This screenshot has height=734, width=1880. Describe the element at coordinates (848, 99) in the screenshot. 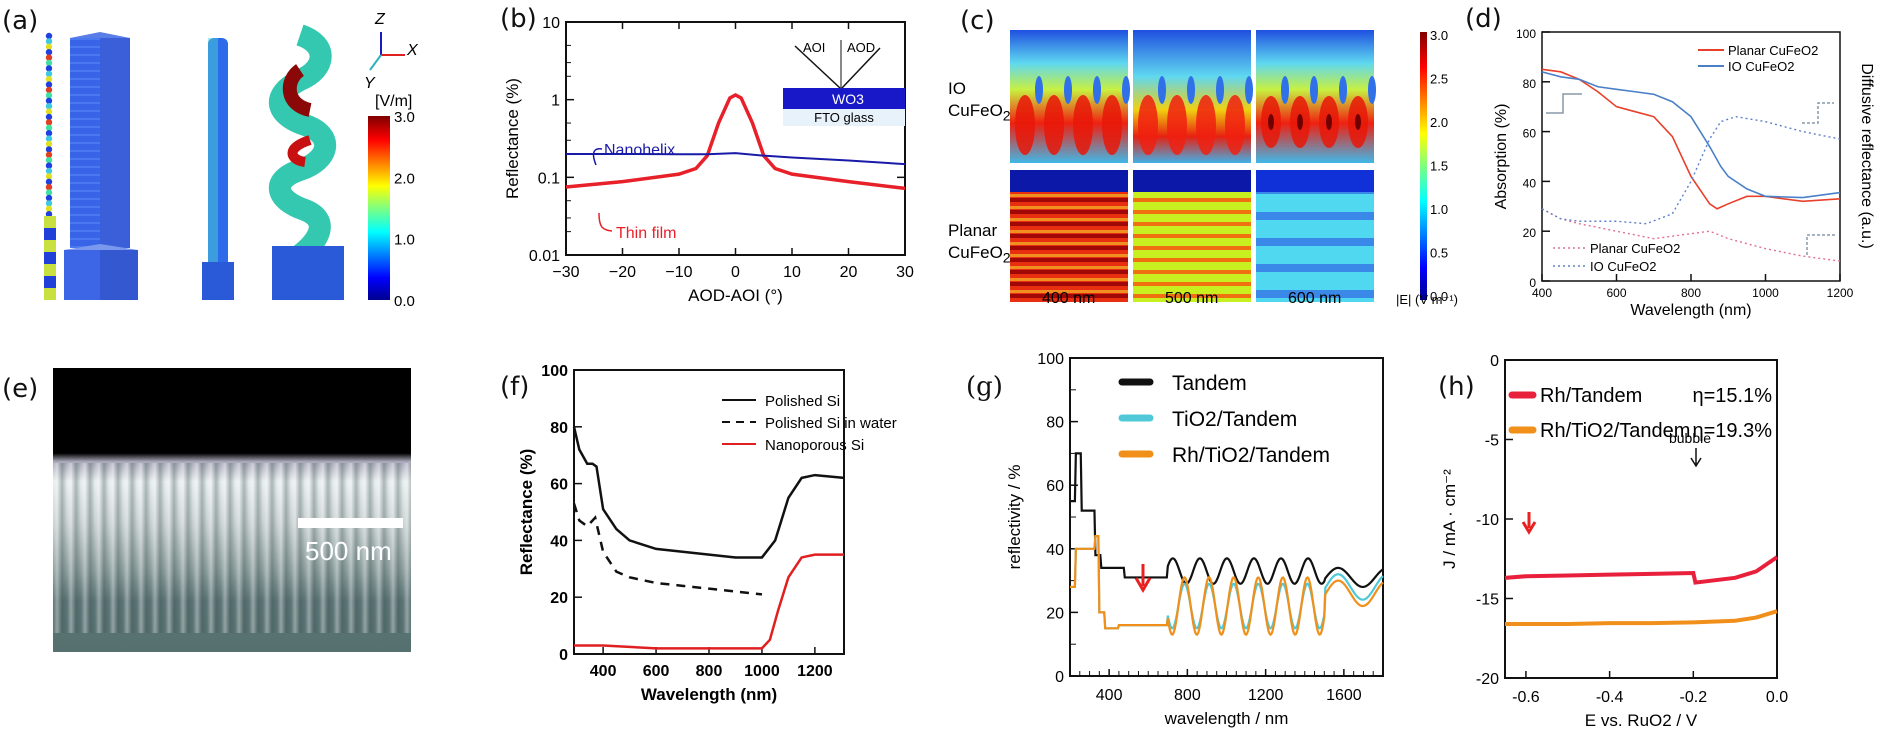

I see `inset-wo3-label: WO3` at that location.